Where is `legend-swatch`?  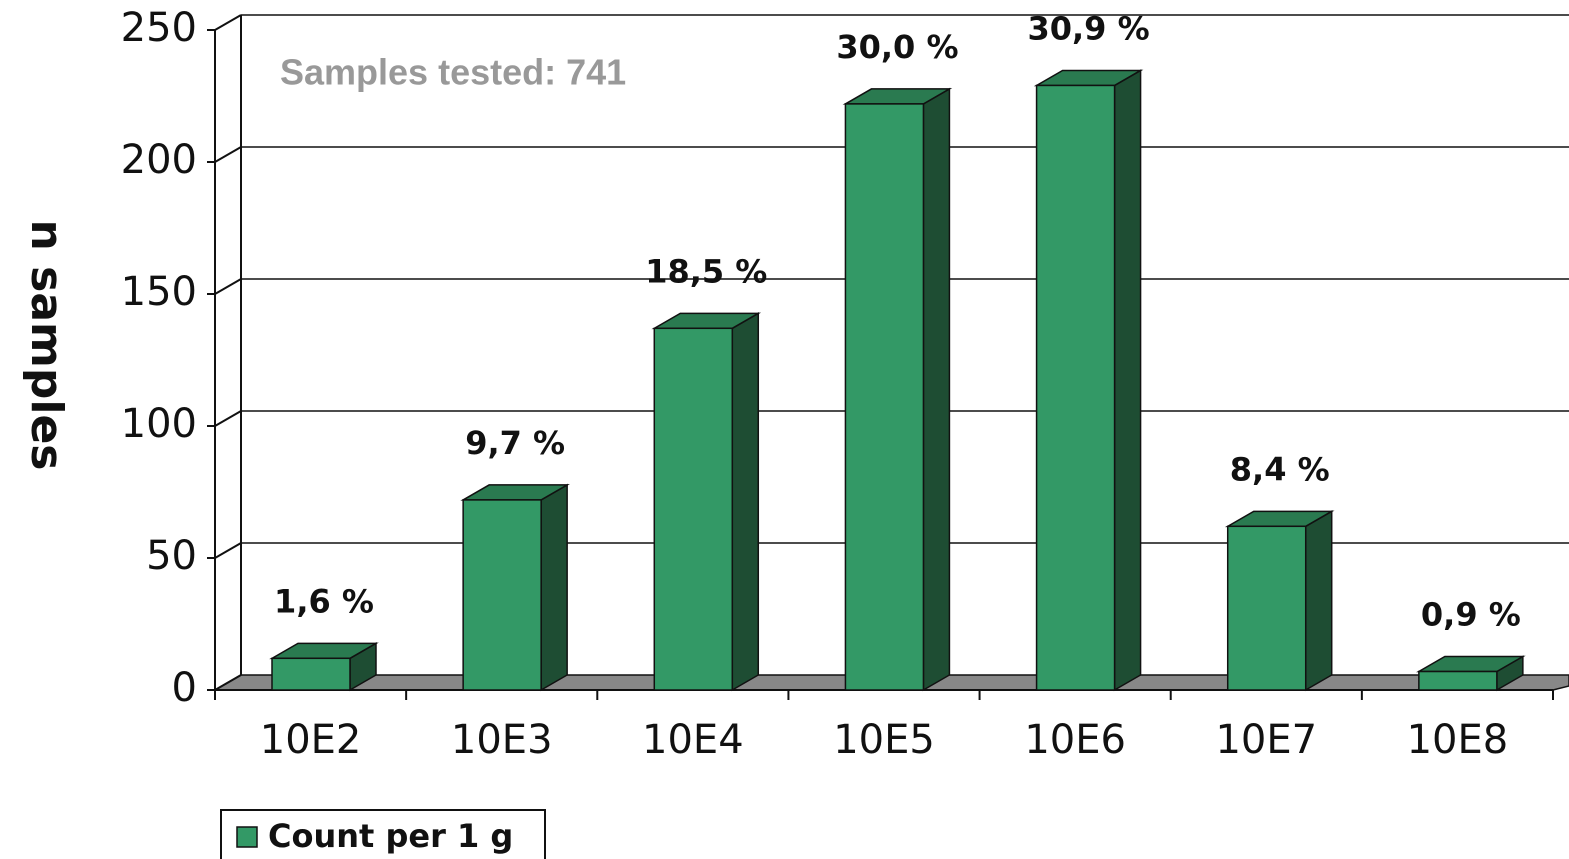
legend-swatch is located at coordinates (247, 837).